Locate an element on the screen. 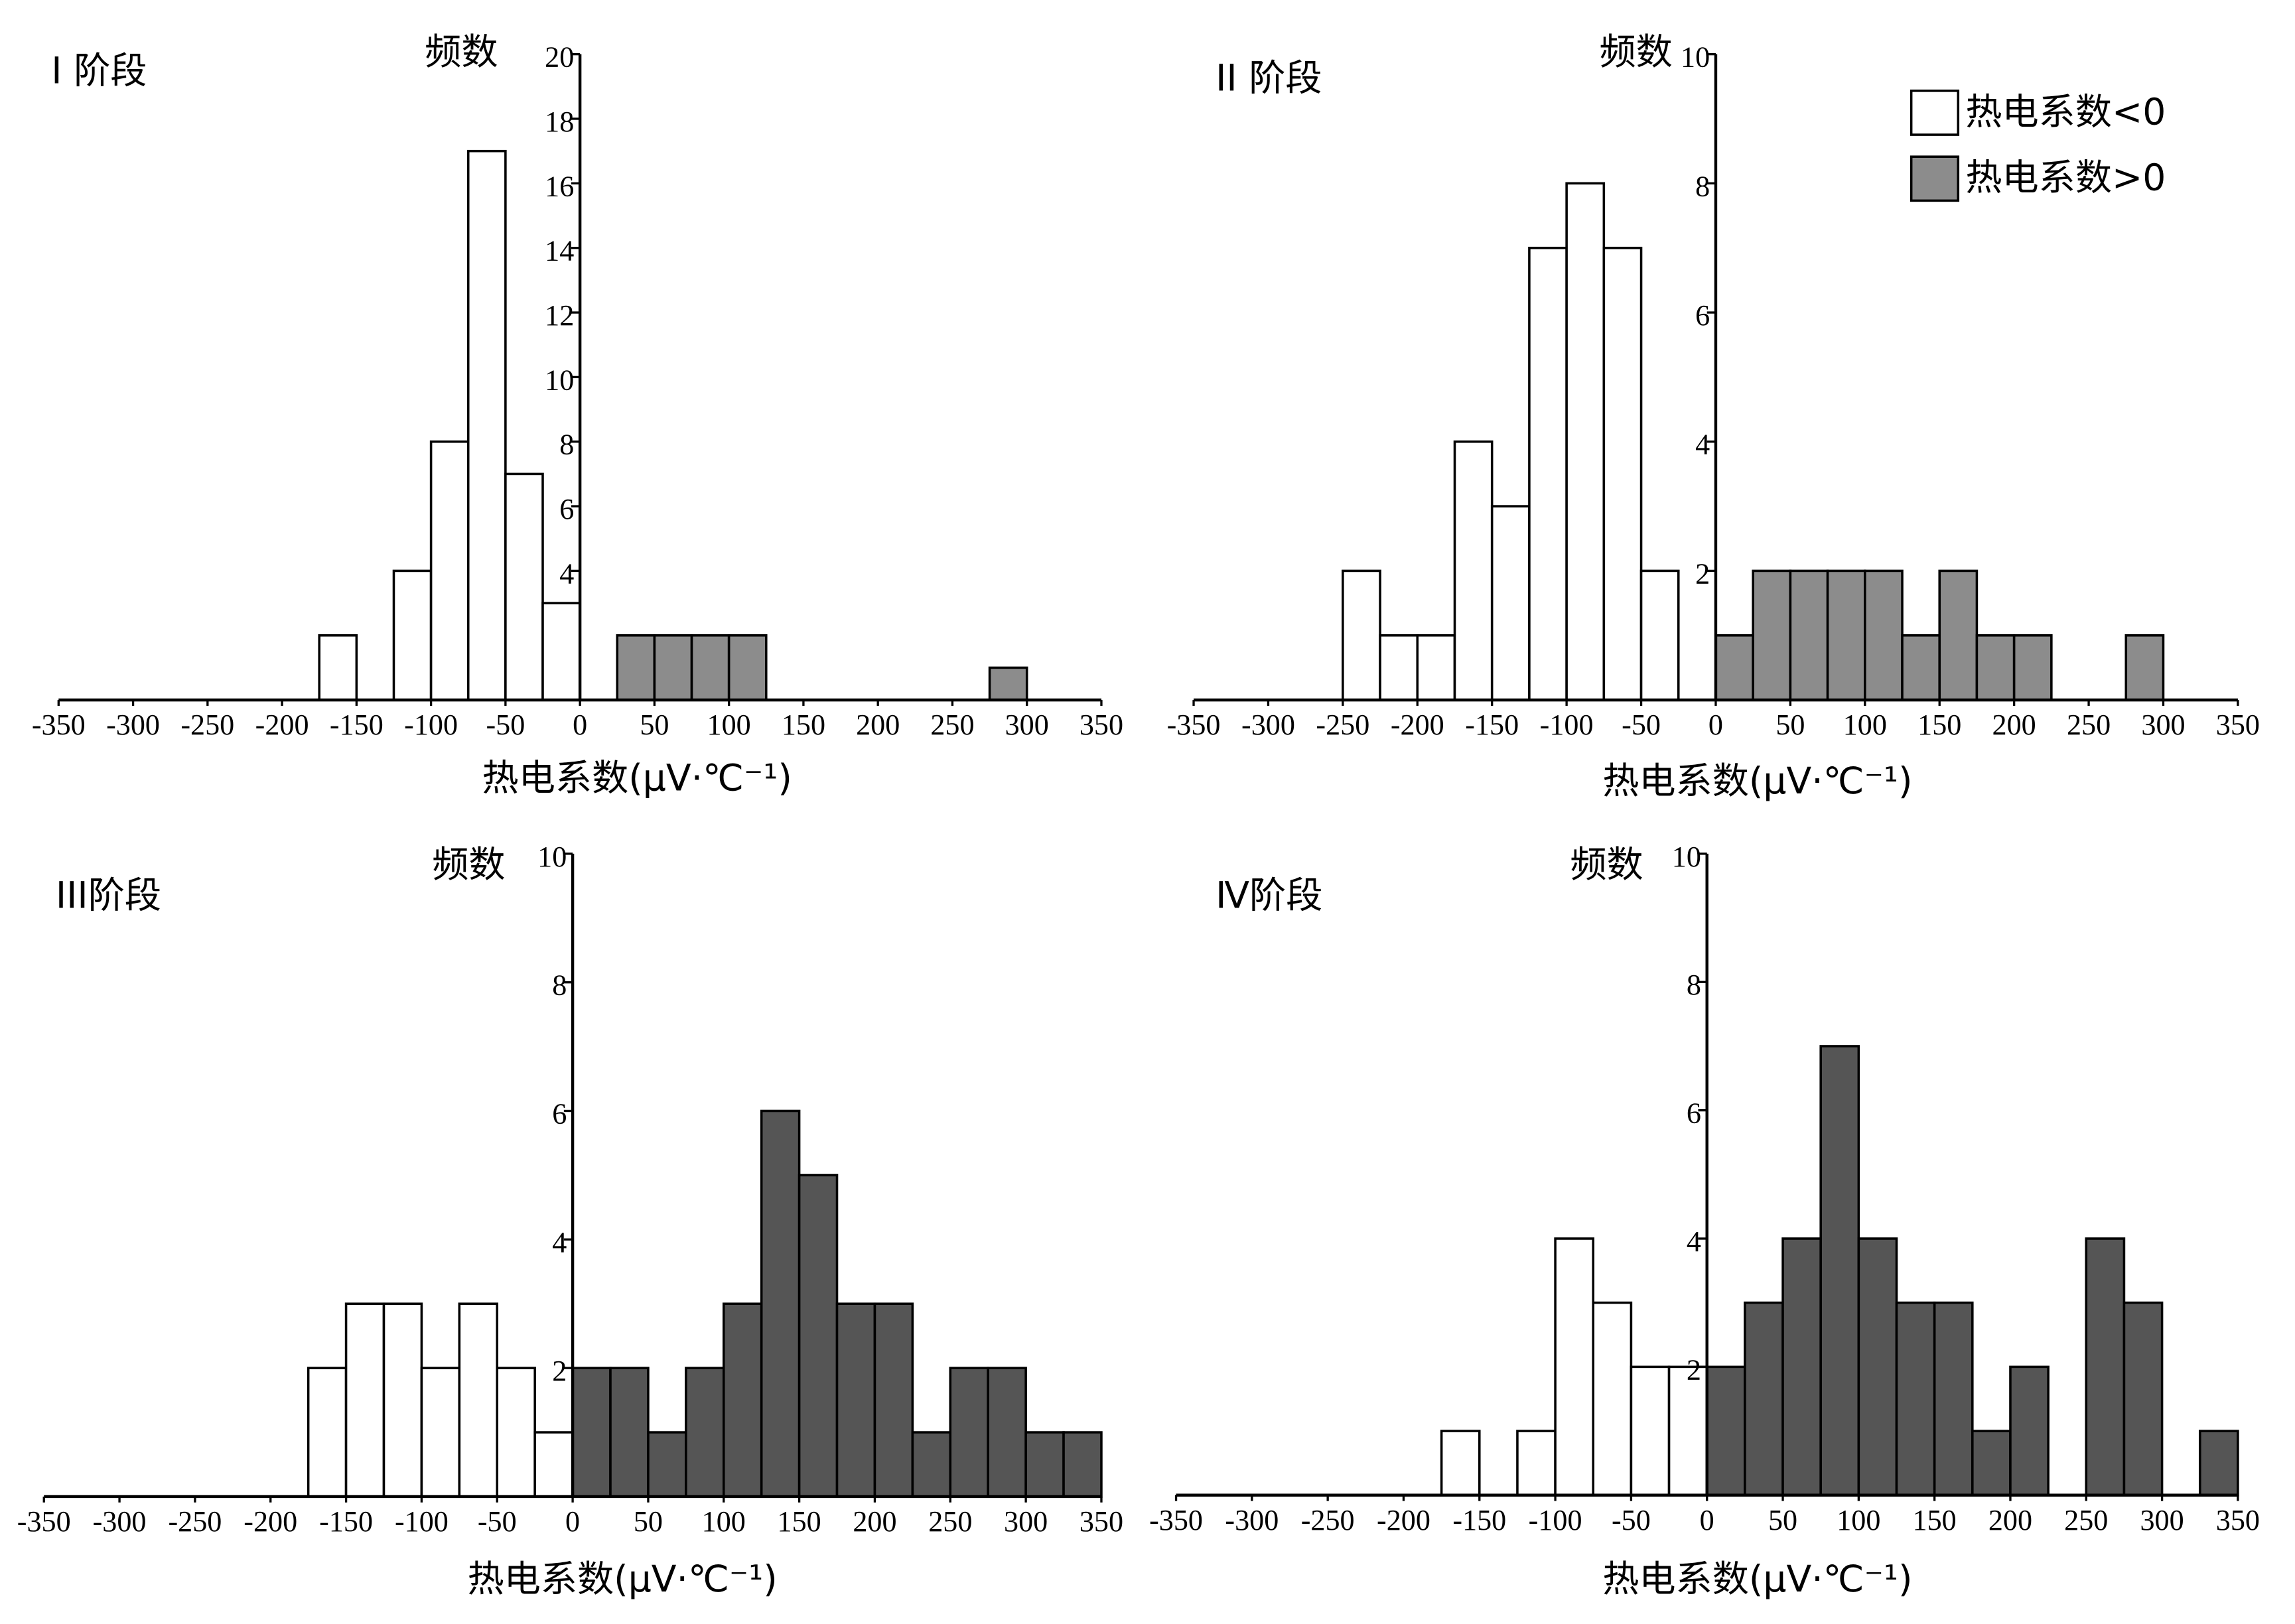  panel-title: Ⅳ阶段 is located at coordinates (1269, 895).